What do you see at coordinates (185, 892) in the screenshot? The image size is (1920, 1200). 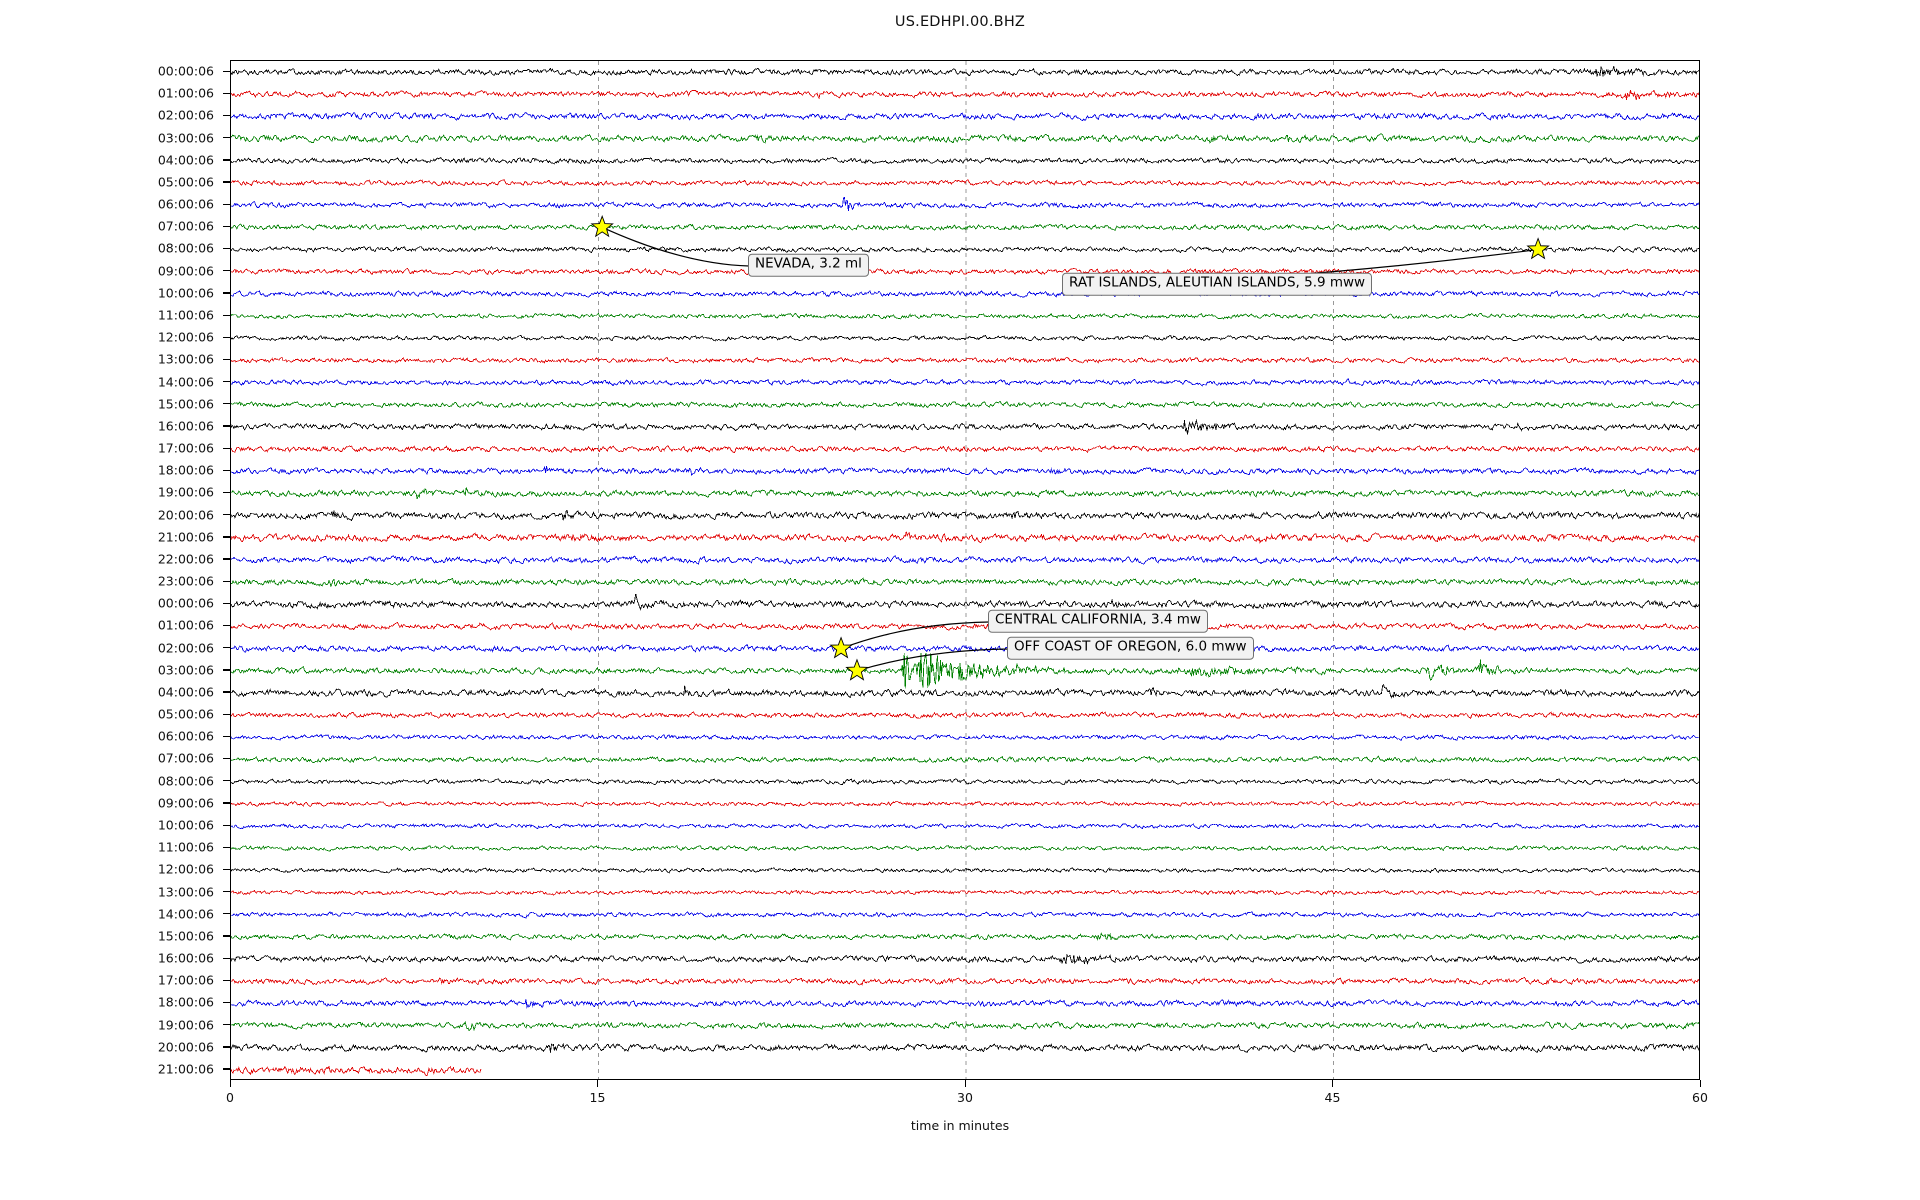 I see `y-axis-label-37: 13:00:06` at bounding box center [185, 892].